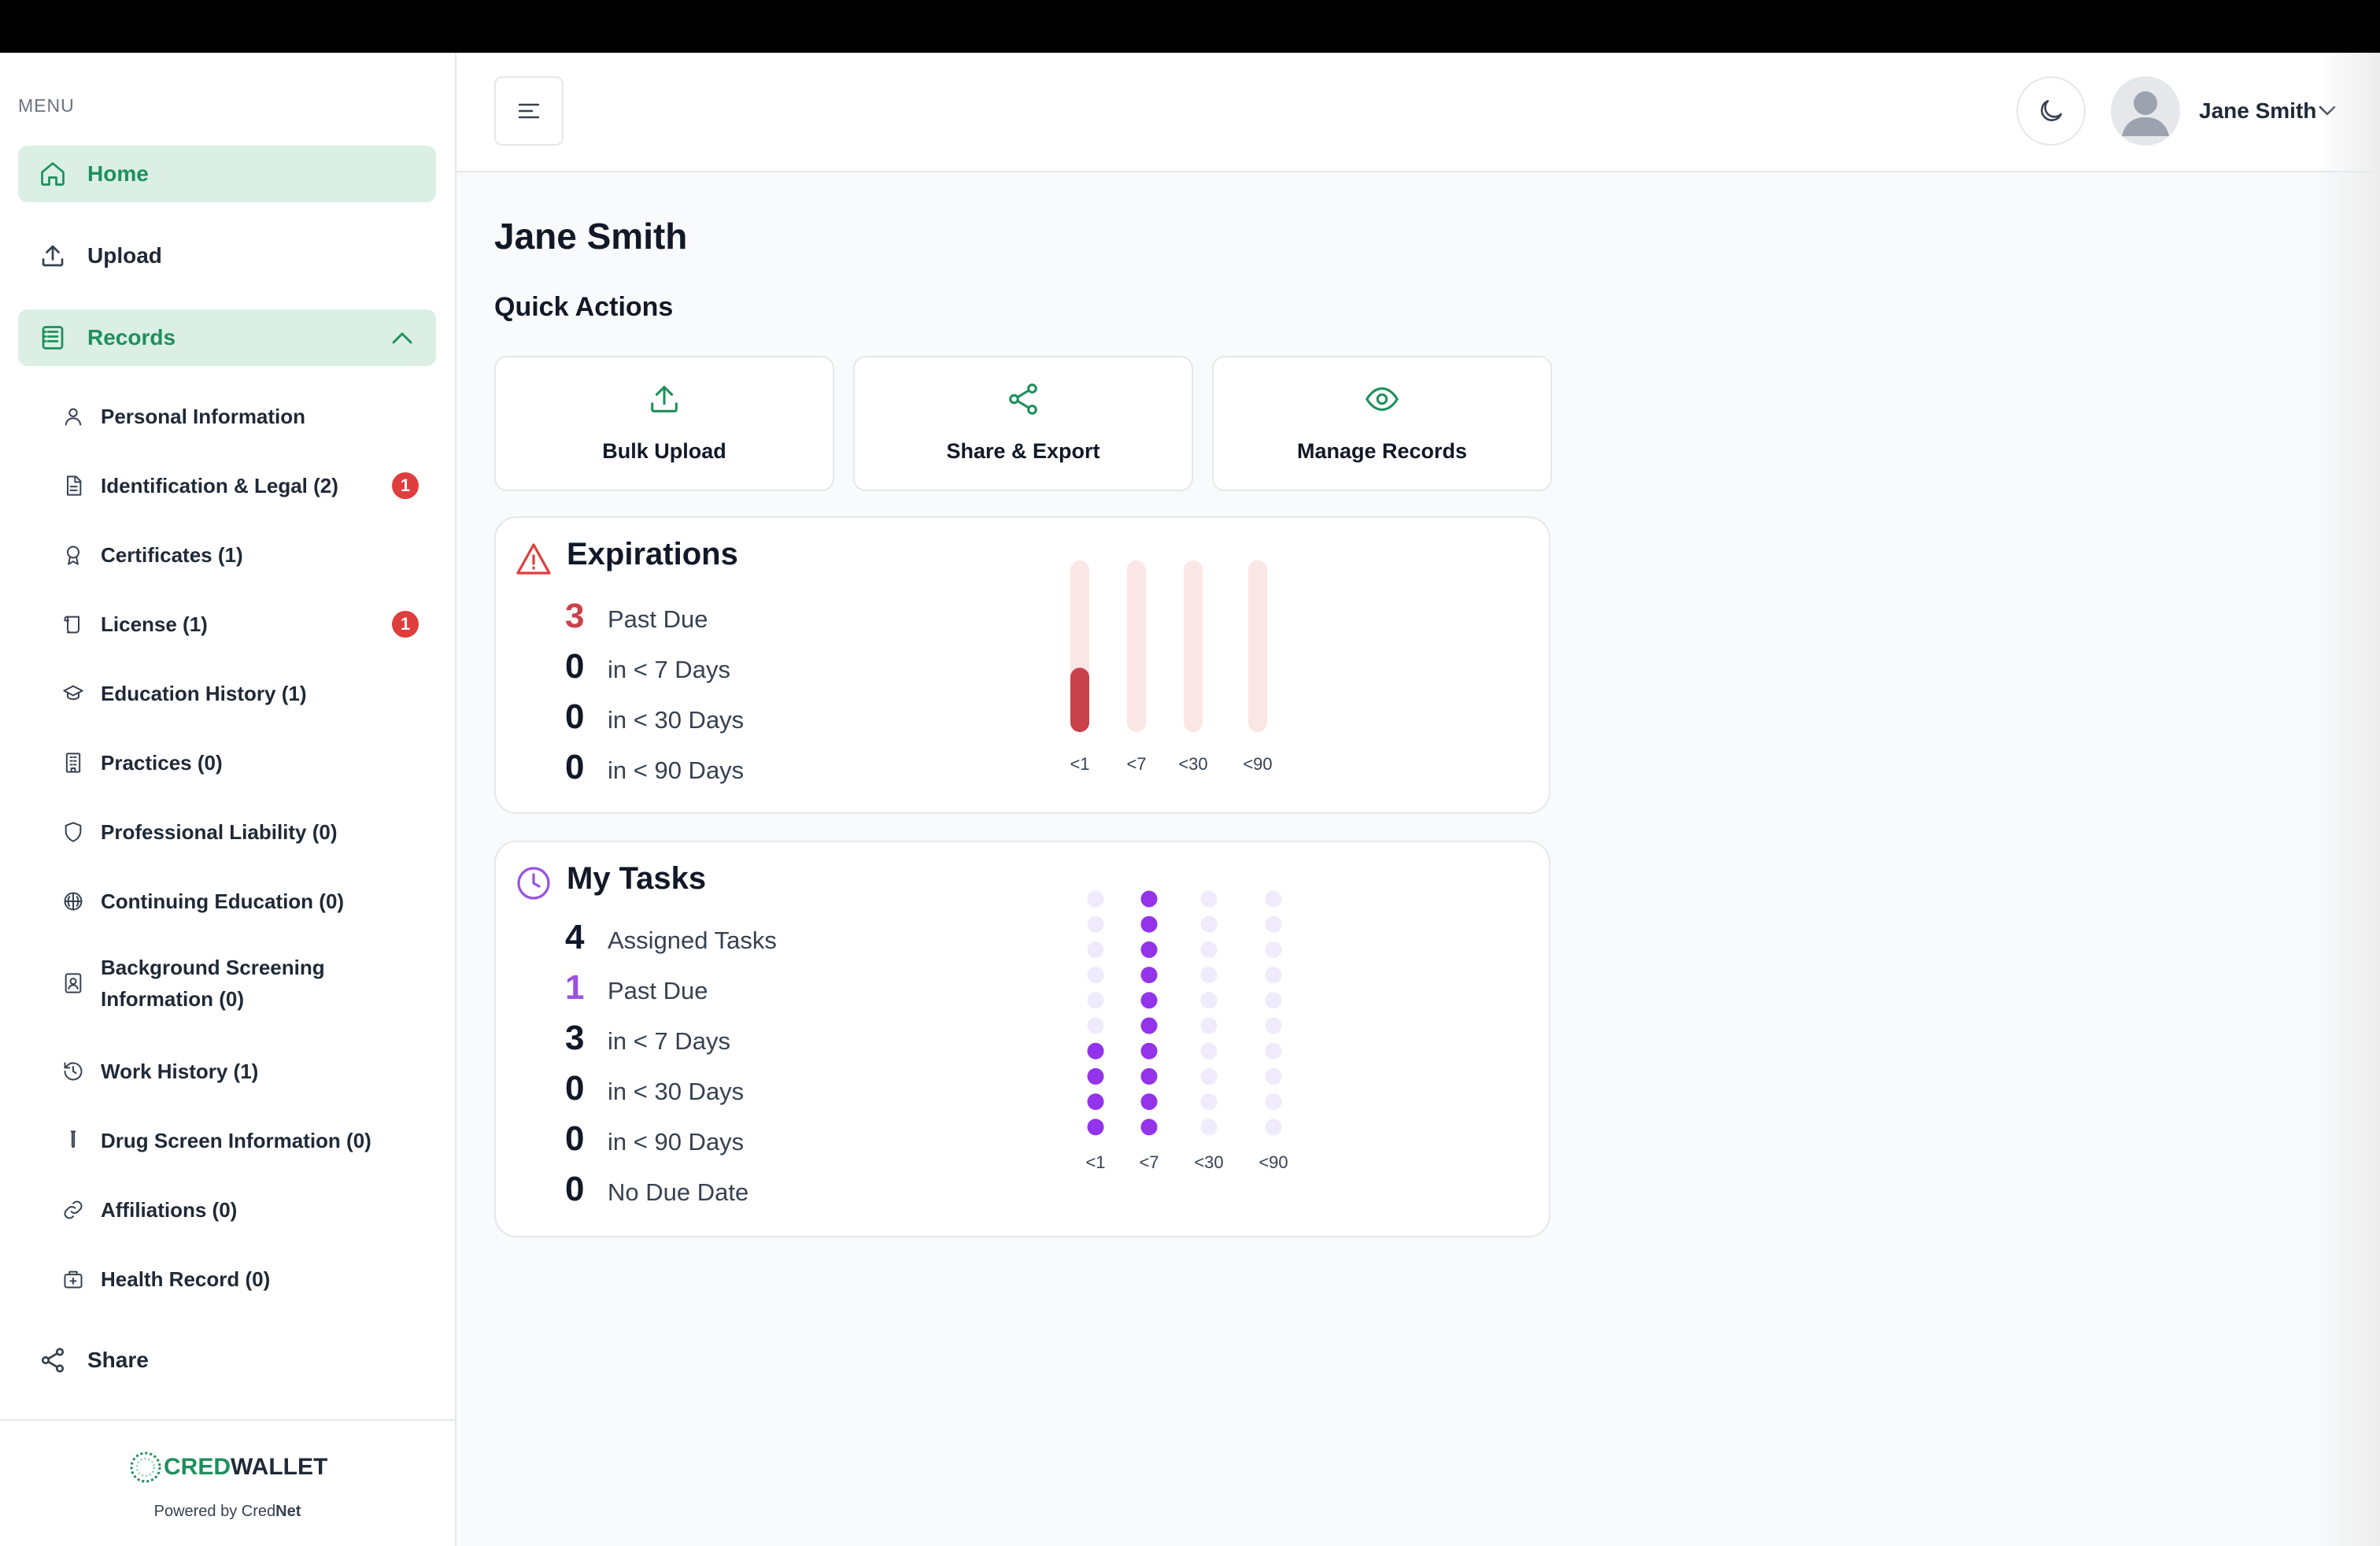 This screenshot has height=1546, width=2380. Describe the element at coordinates (2348, 799) in the screenshot. I see `edge-shadow` at that location.